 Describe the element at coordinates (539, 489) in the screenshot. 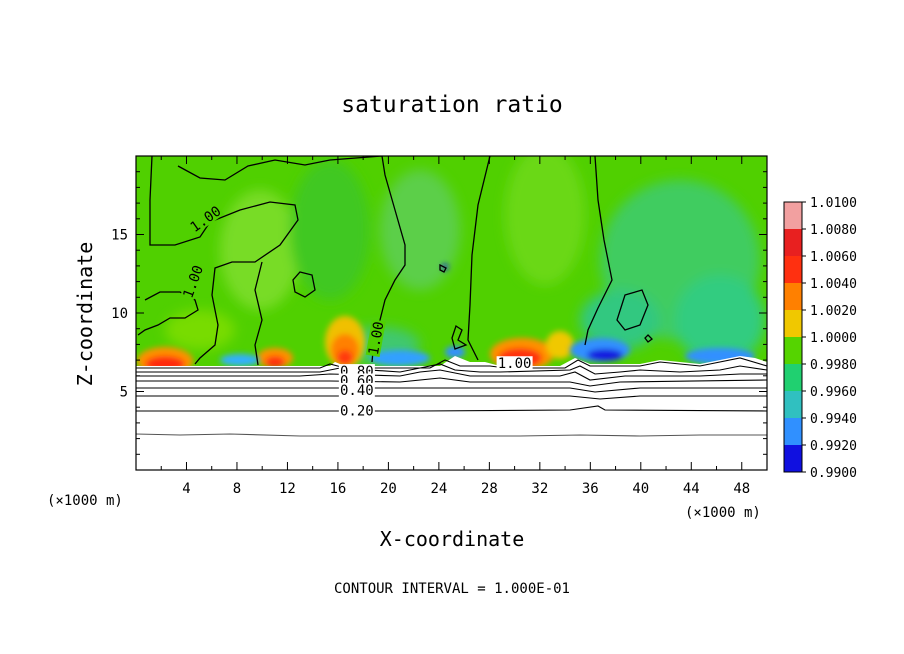

I see `x-tick-label: 32` at that location.